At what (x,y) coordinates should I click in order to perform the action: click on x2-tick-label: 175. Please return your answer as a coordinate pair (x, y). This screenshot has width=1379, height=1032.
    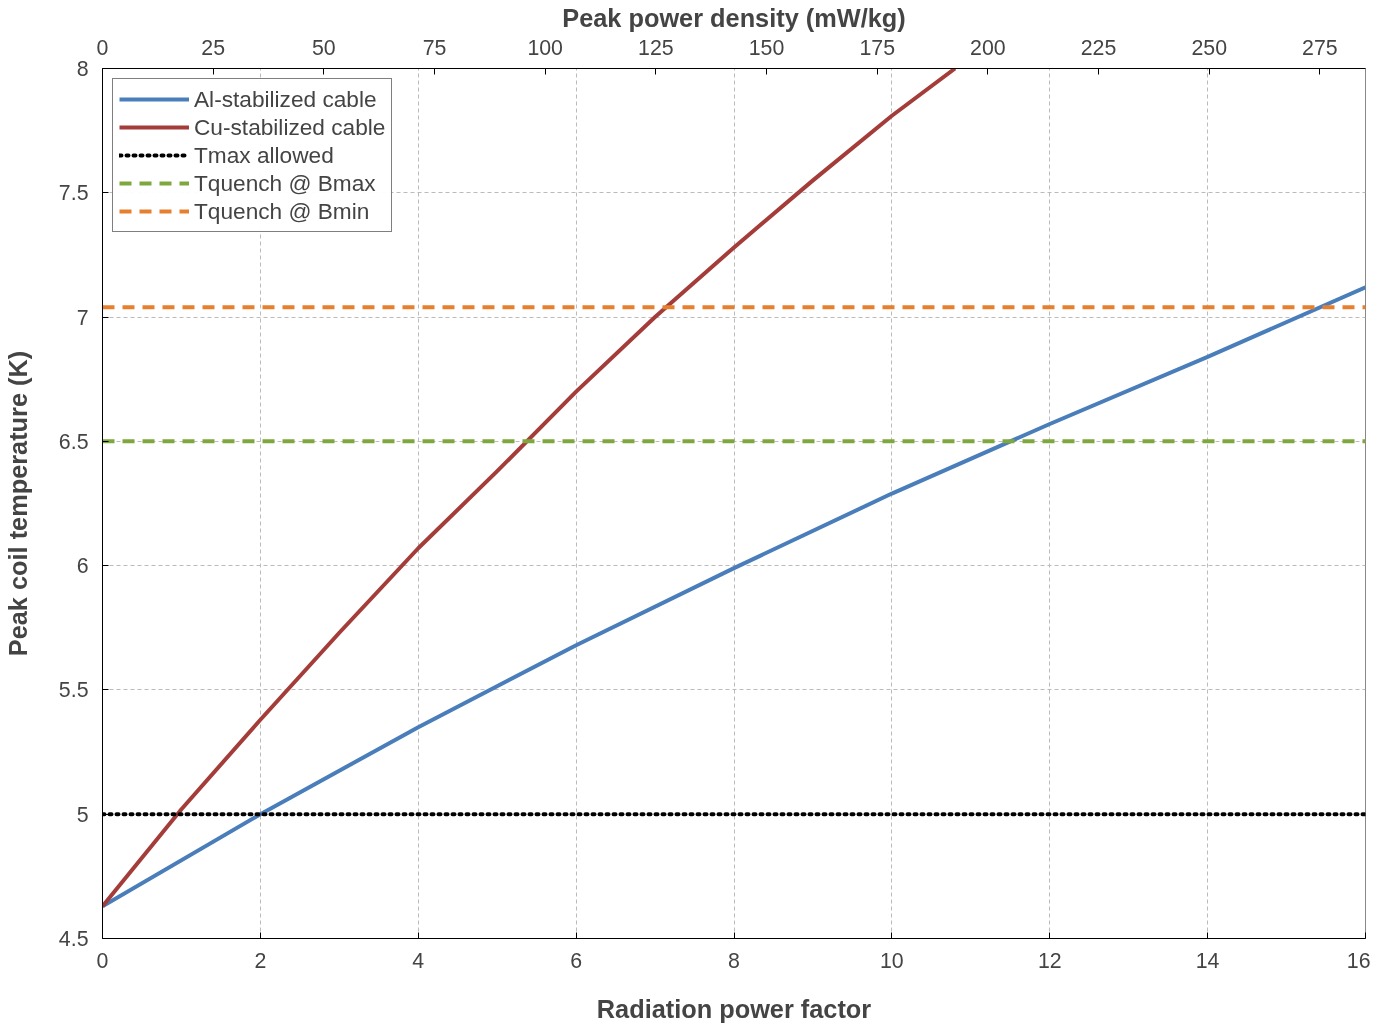
    Looking at the image, I should click on (877, 47).